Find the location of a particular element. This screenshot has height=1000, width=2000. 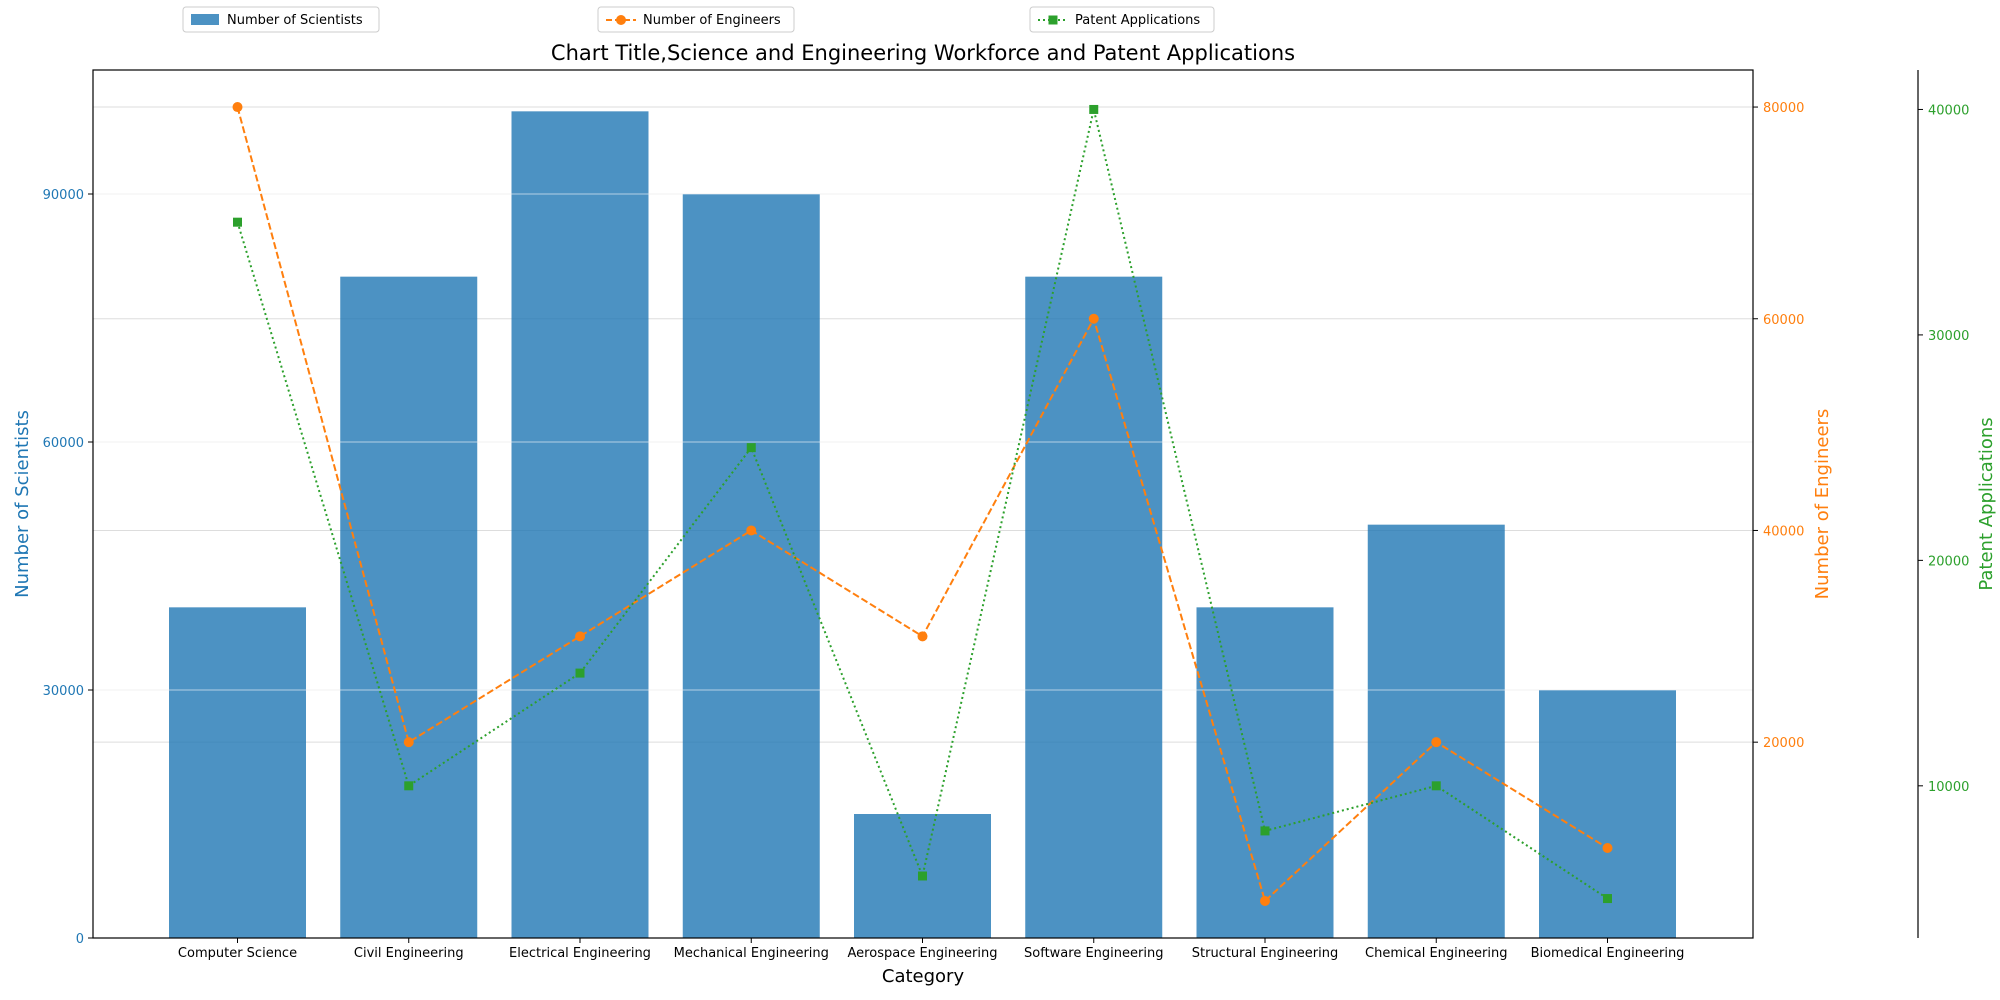

left-tick-label: 60000 is located at coordinates (63, 443).